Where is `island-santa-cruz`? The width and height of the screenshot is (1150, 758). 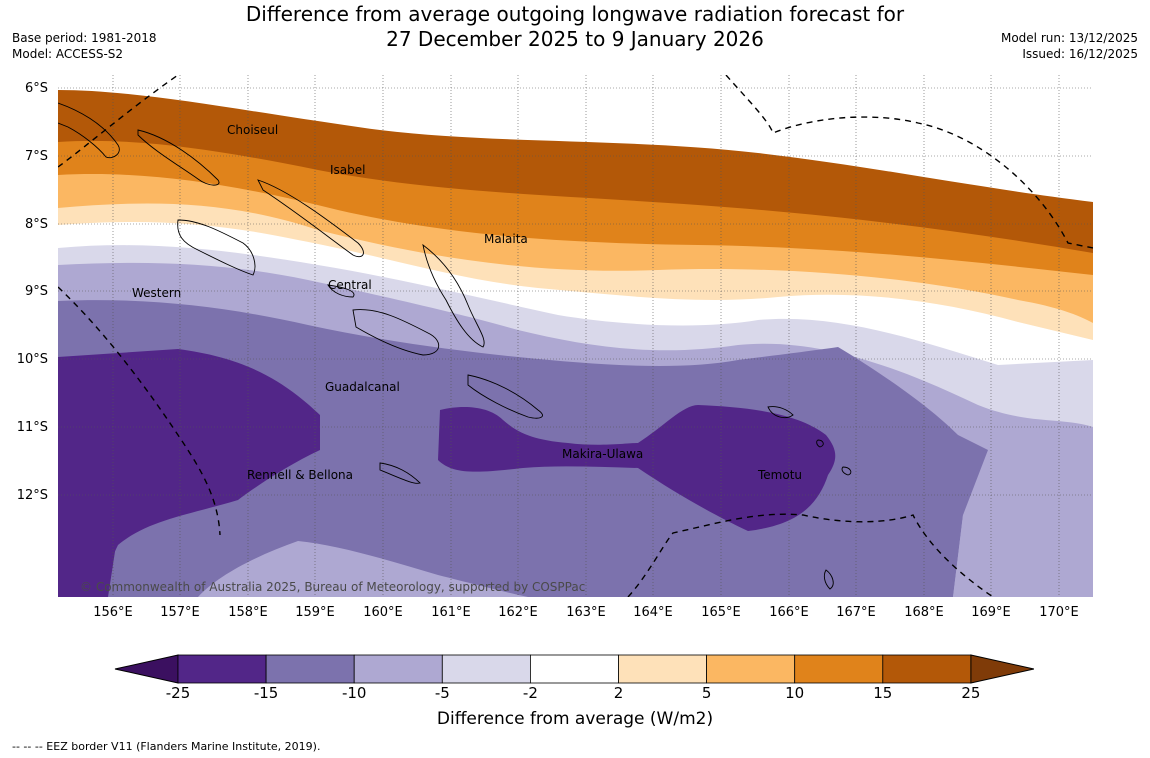 island-santa-cruz is located at coordinates (780, 412).